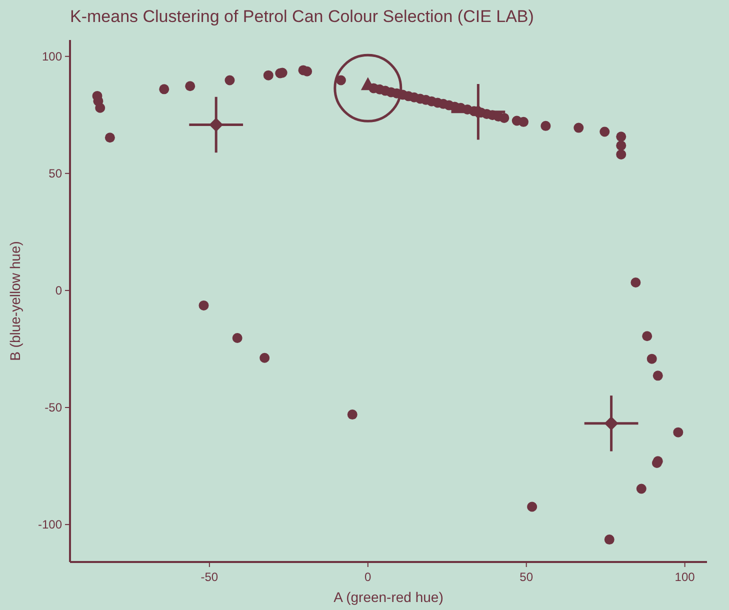 The image size is (729, 610). What do you see at coordinates (53, 407) in the screenshot?
I see `y-tick-label: -50` at bounding box center [53, 407].